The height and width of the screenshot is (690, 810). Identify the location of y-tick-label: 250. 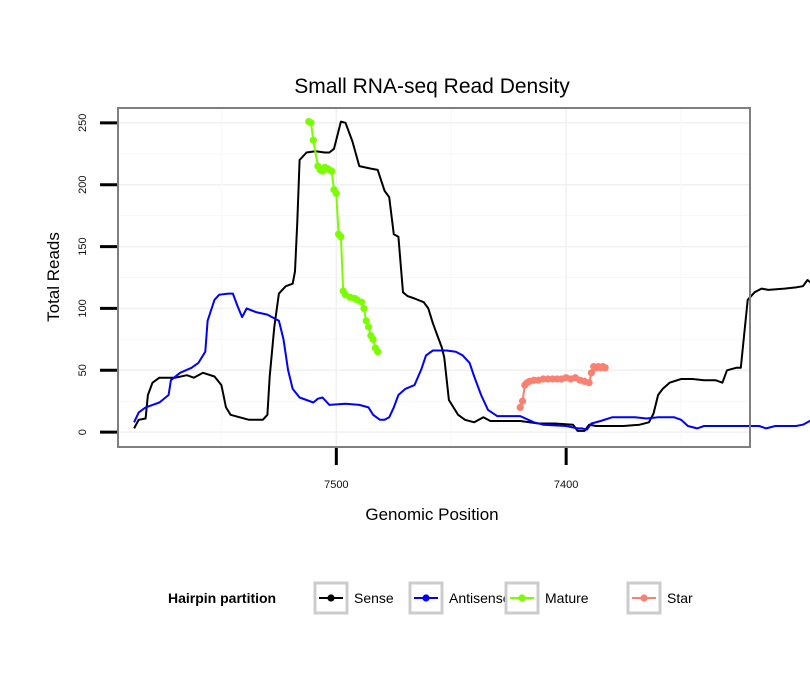
(83, 123).